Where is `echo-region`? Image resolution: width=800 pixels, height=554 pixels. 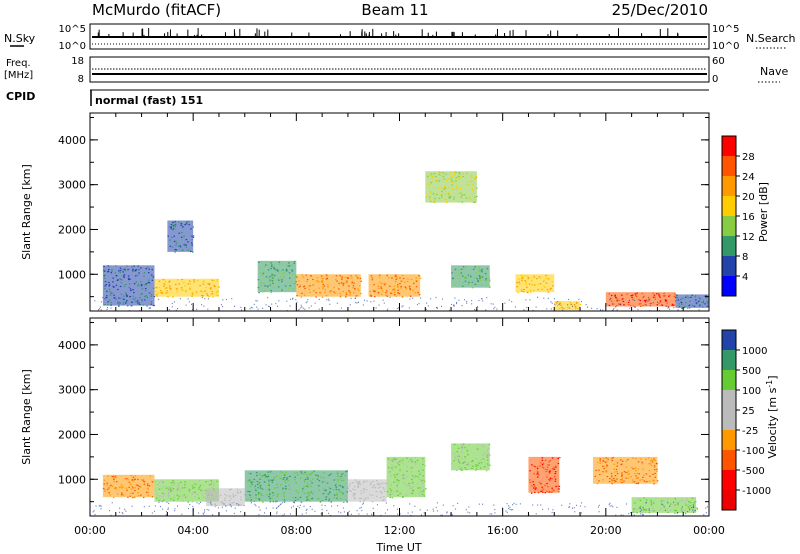
echo-region is located at coordinates (186, 490).